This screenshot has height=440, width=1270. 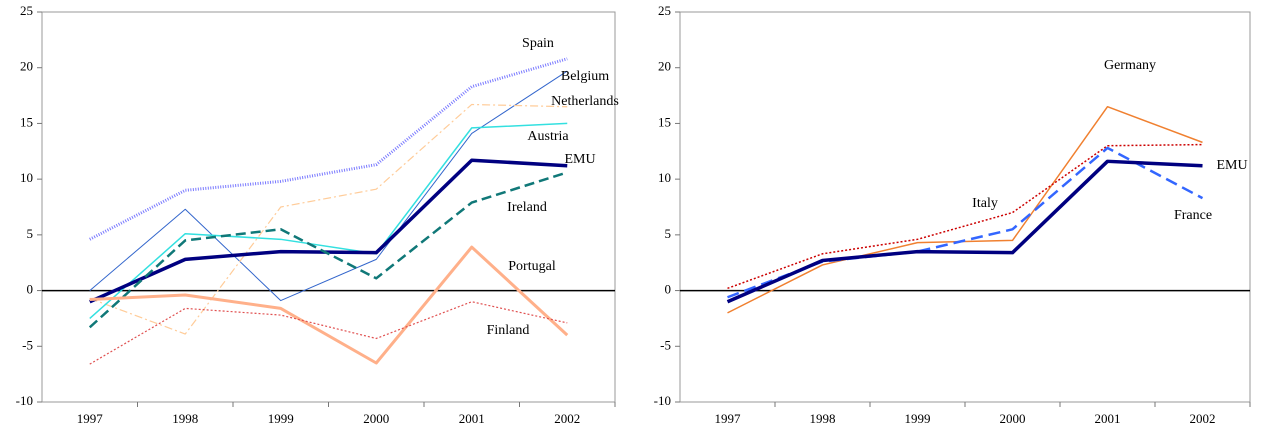 I want to click on series-label: Portugal, so click(x=532, y=266).